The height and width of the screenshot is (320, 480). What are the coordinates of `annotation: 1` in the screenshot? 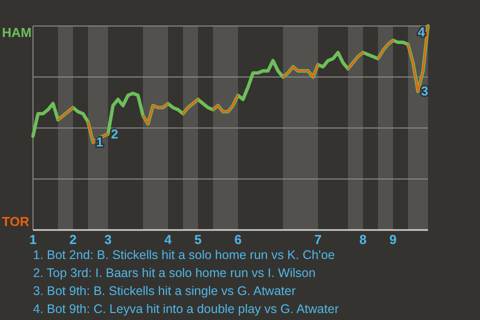 It's located at (100, 142).